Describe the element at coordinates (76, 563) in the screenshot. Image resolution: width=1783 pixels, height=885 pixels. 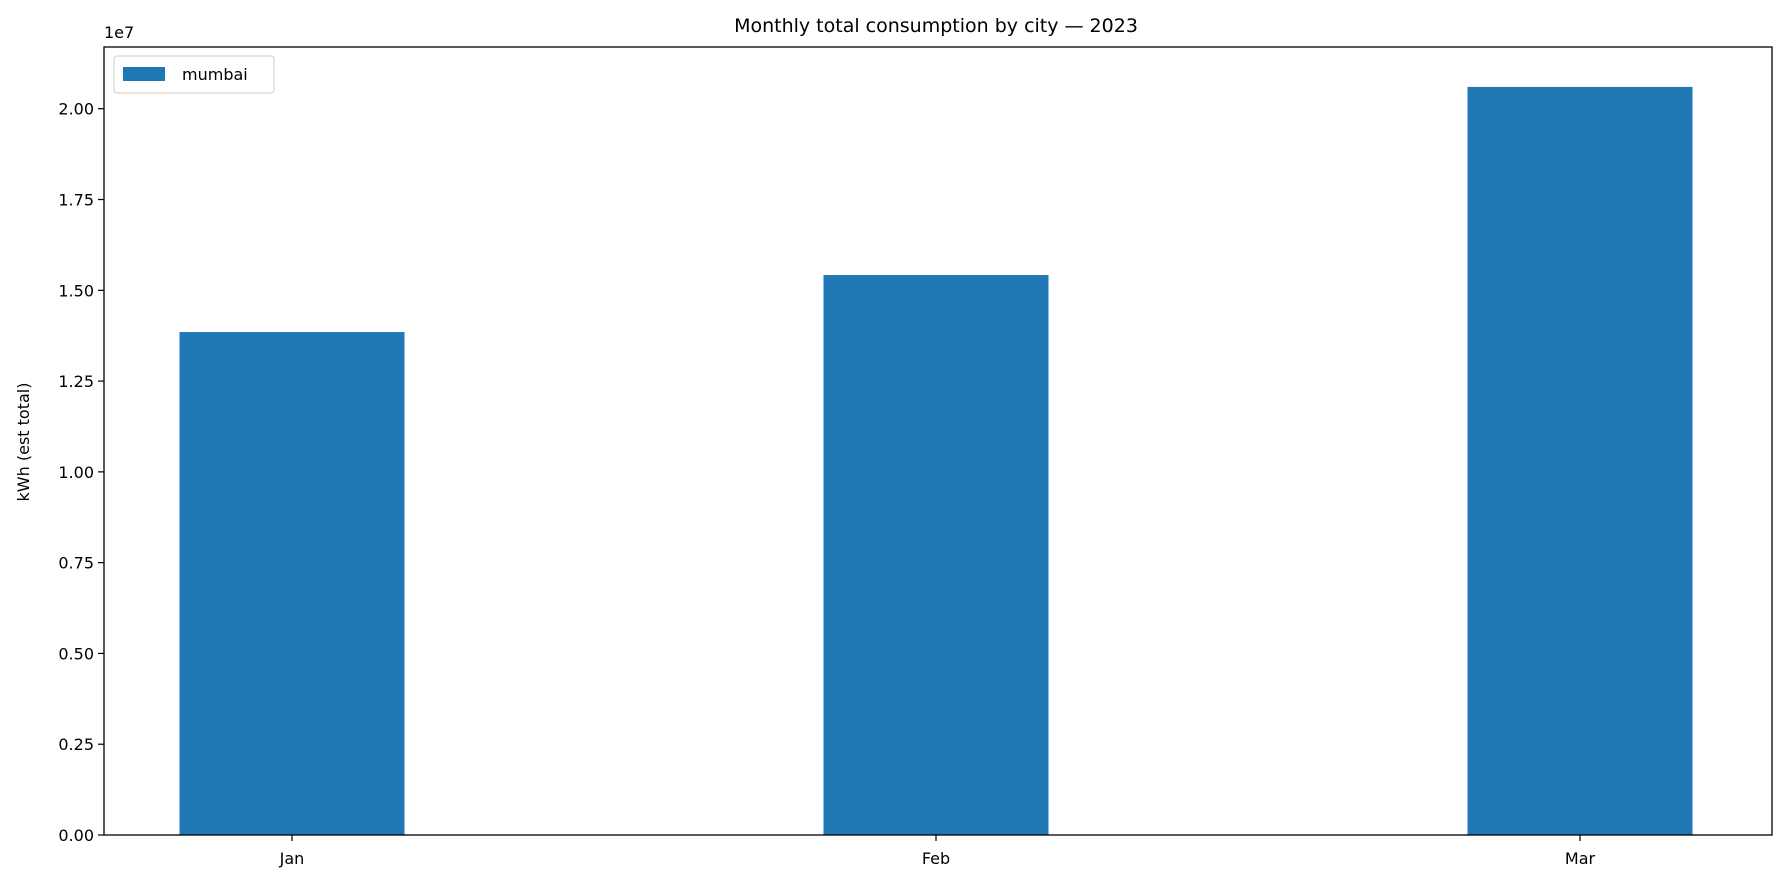
I see `y-tick-label: 0.75` at that location.